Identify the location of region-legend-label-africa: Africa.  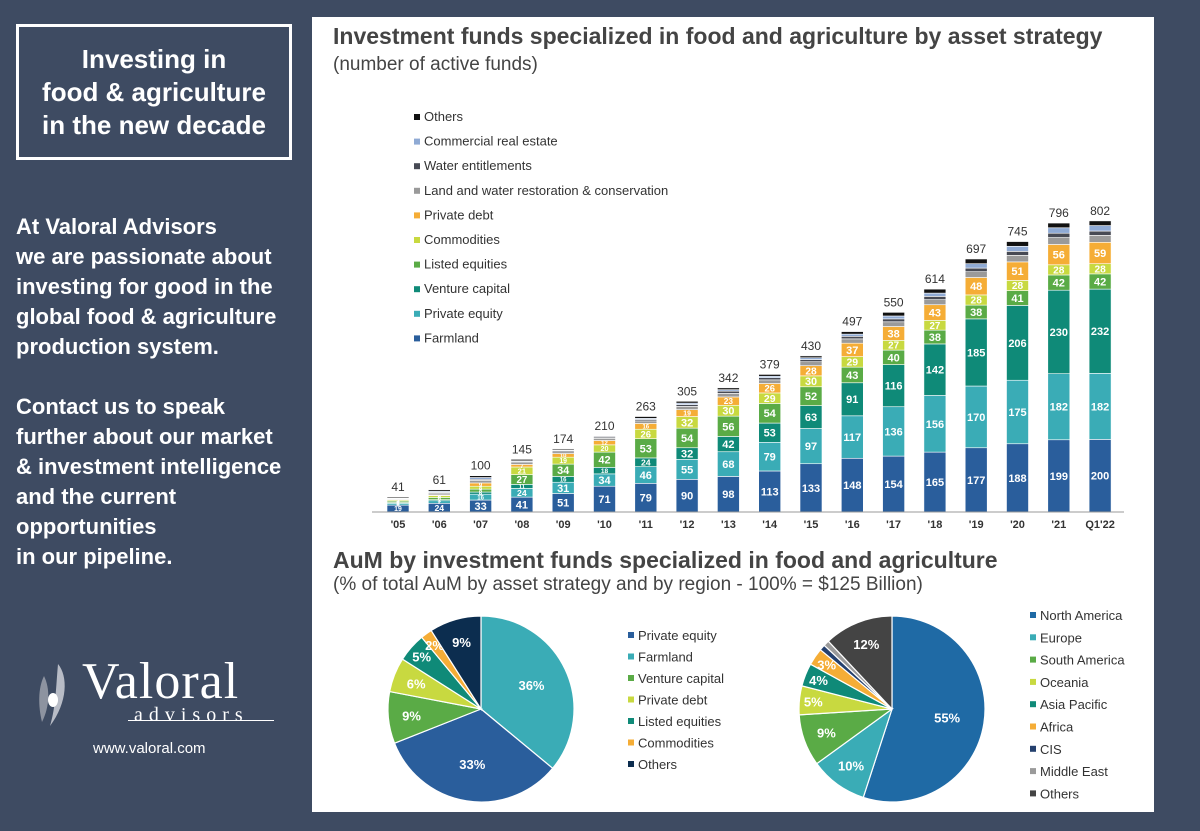
(1057, 727).